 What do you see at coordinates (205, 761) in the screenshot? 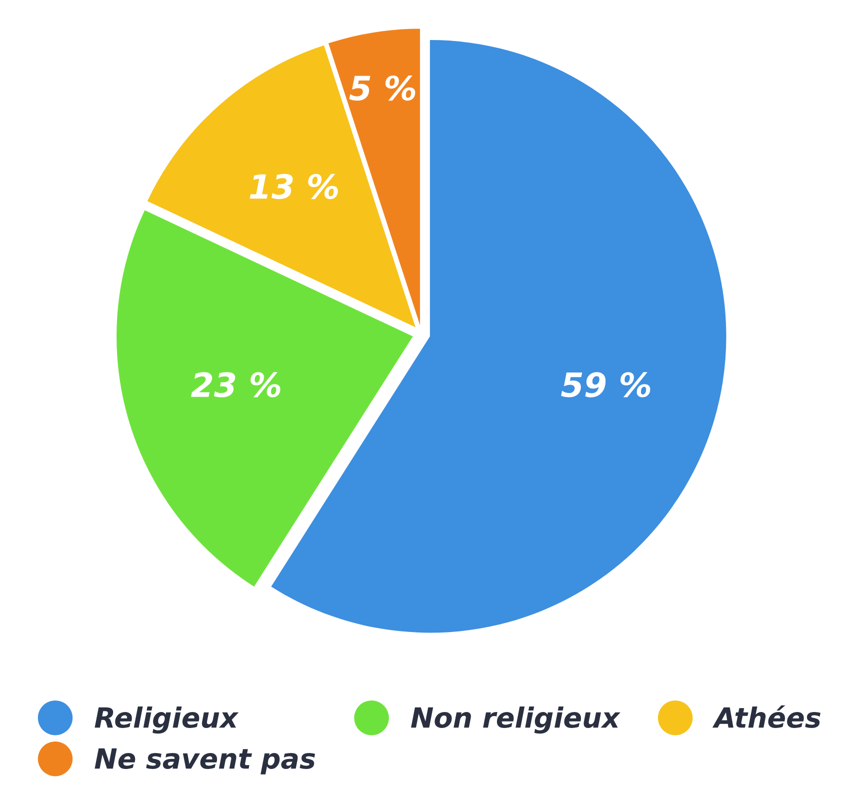
I see `legend-label: Ne savent pas` at bounding box center [205, 761].